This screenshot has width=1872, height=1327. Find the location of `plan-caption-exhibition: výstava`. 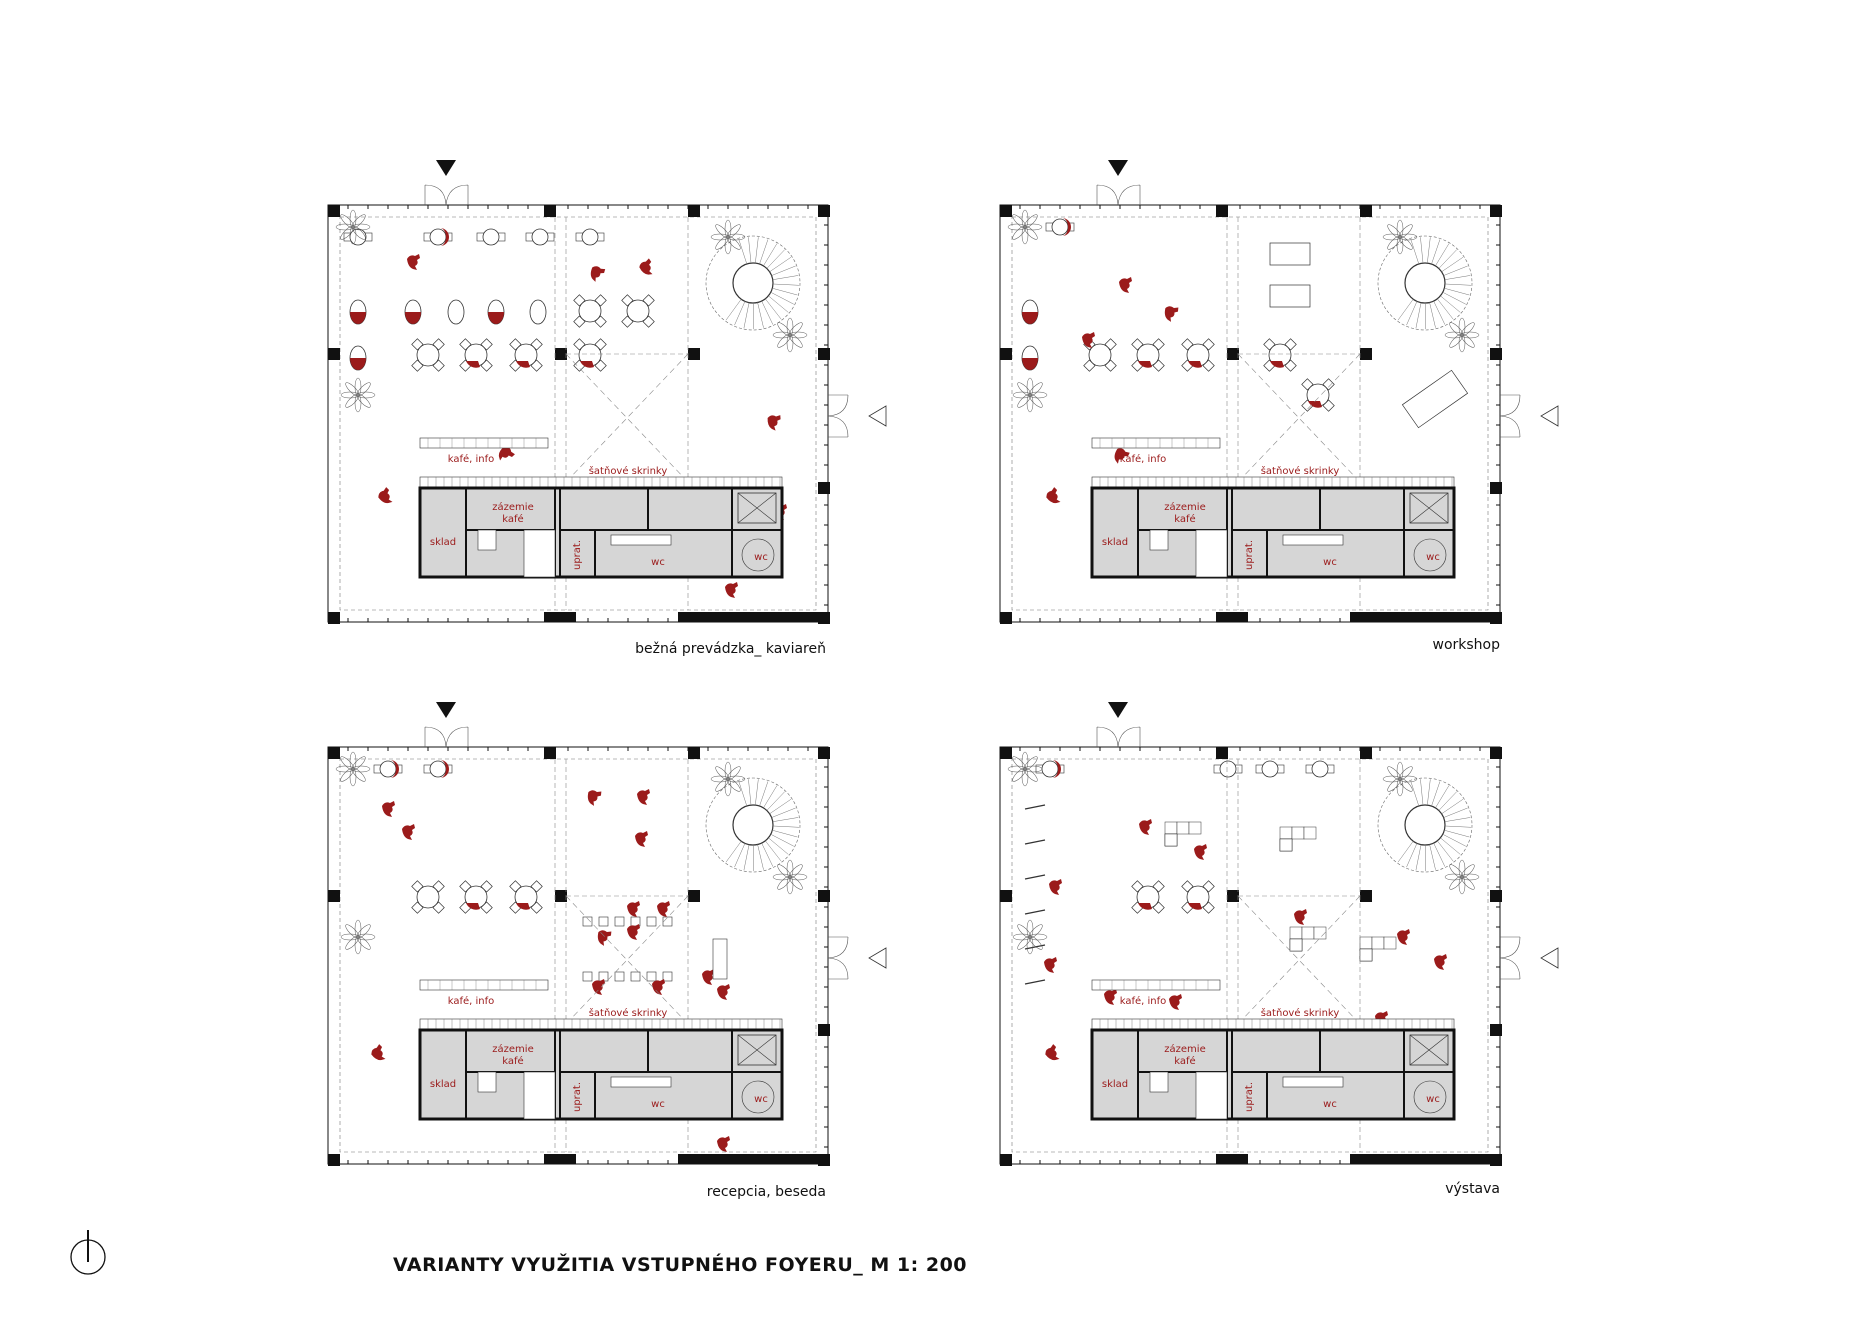

plan-caption-exhibition: výstava is located at coordinates (1472, 1189).